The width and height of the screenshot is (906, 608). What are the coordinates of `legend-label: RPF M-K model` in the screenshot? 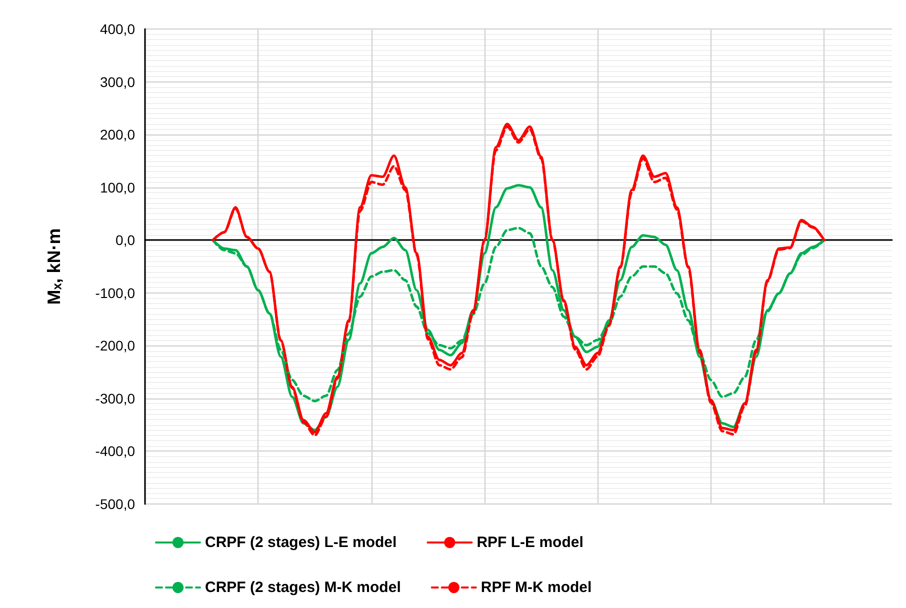 It's located at (536, 587).